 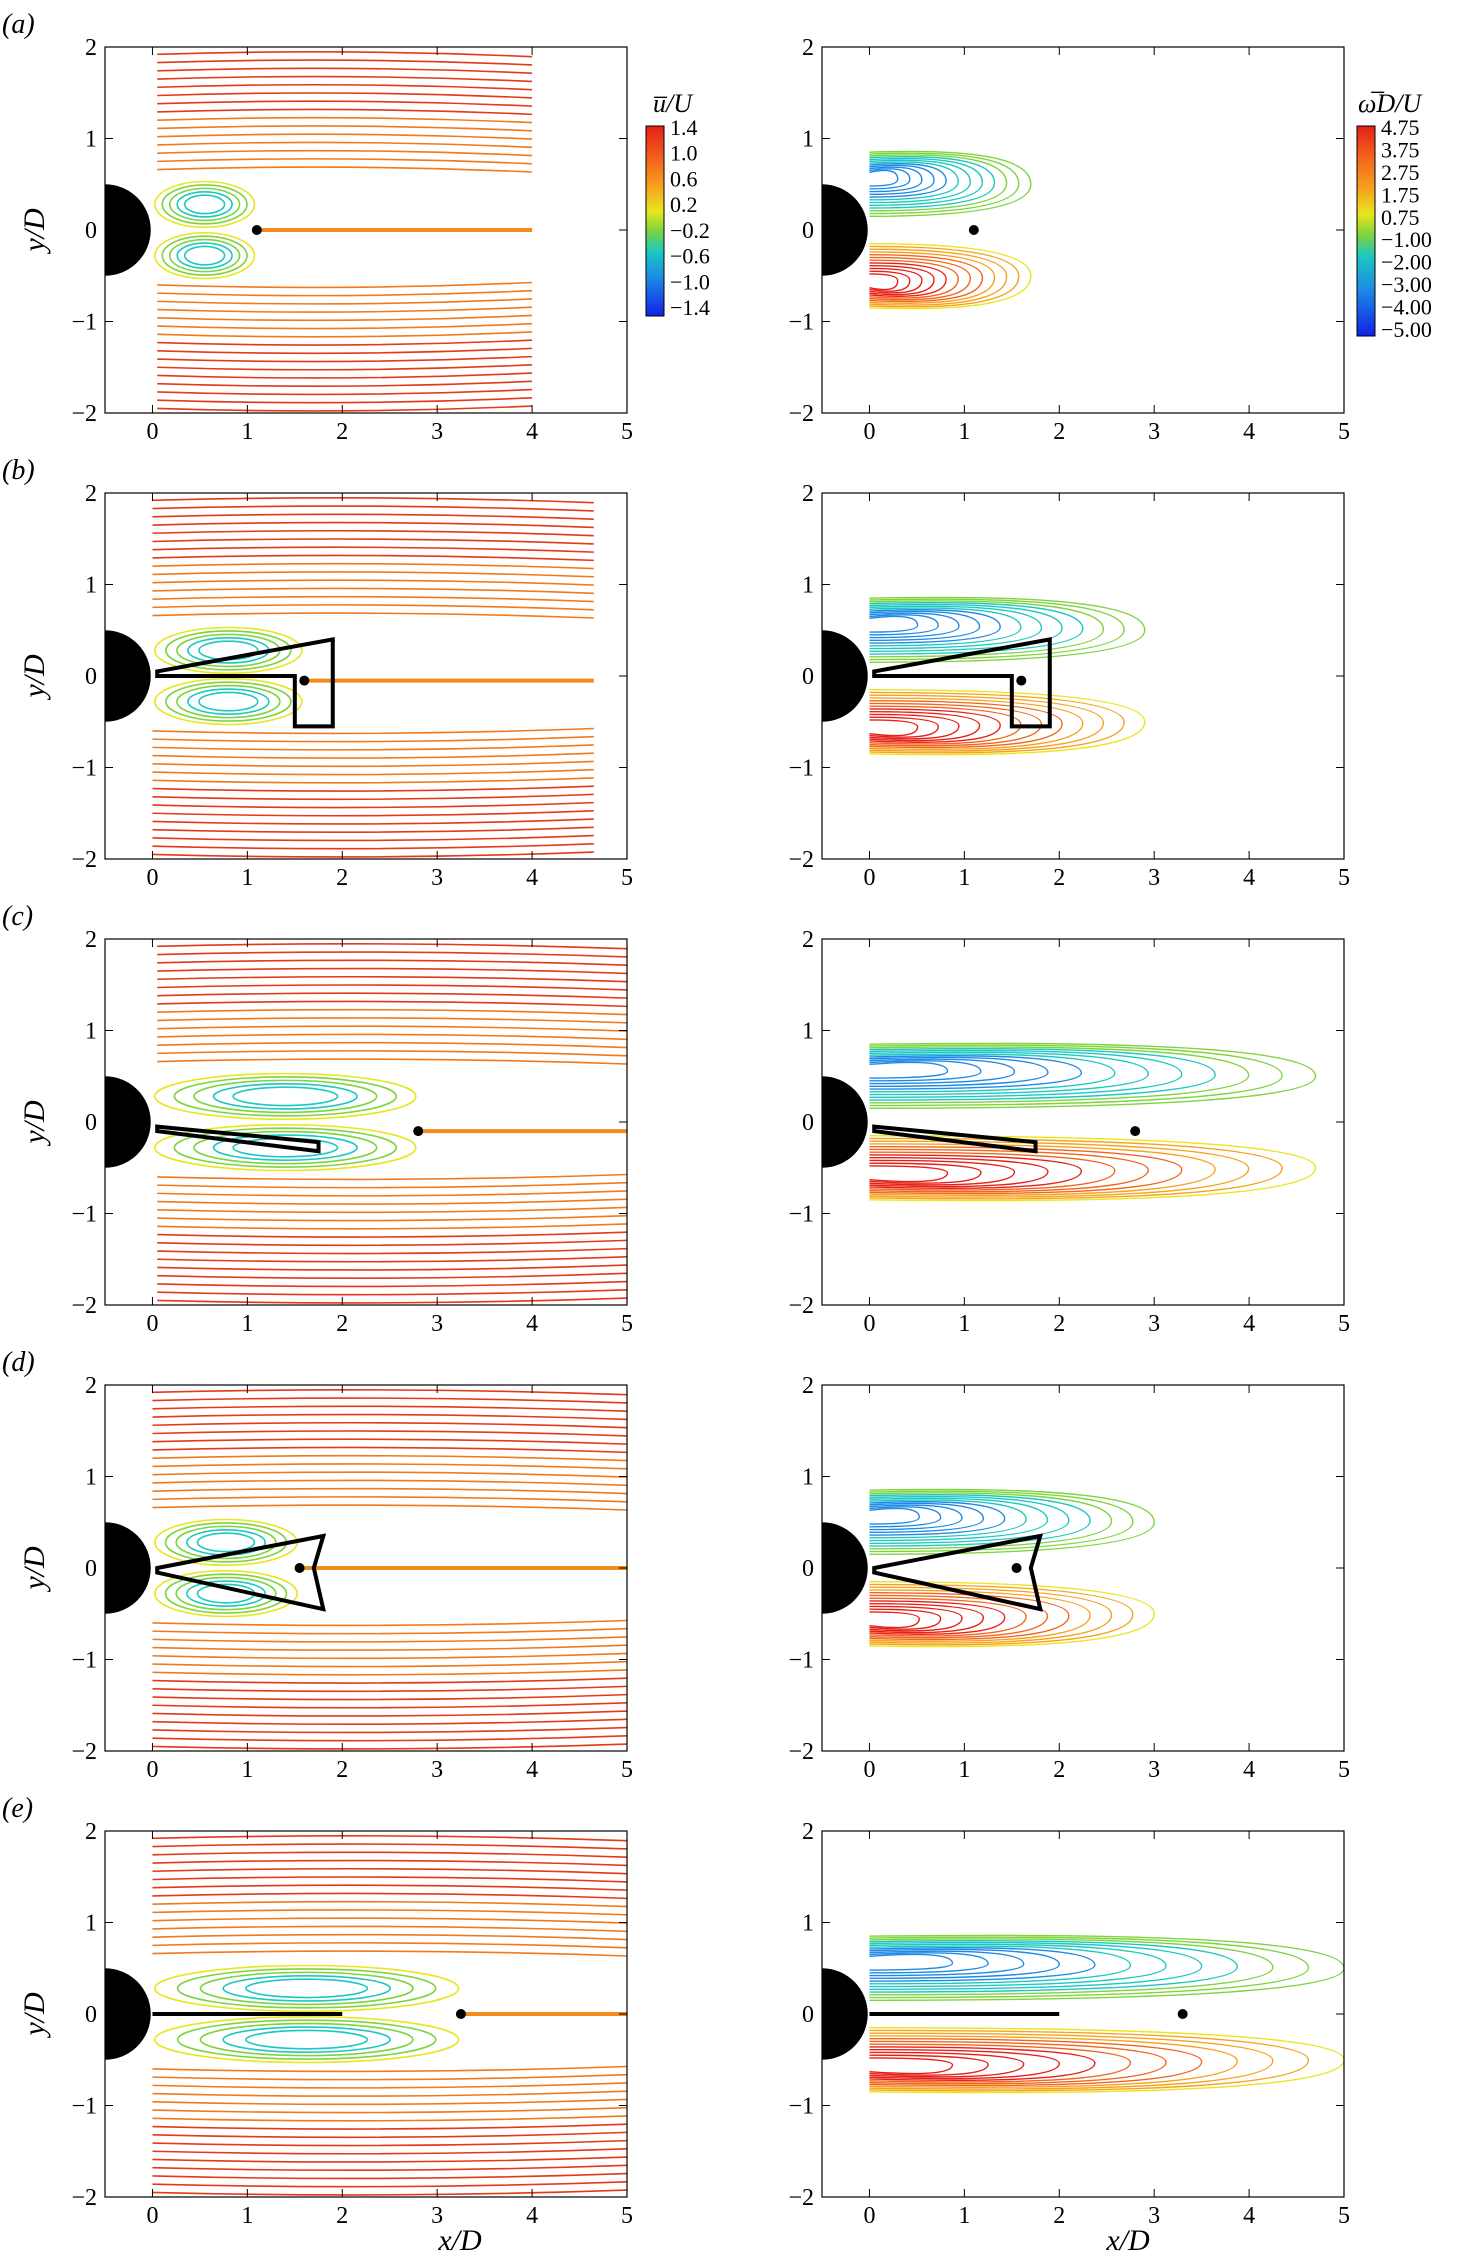 I want to click on stagnation-point, so click(x=460, y=2014).